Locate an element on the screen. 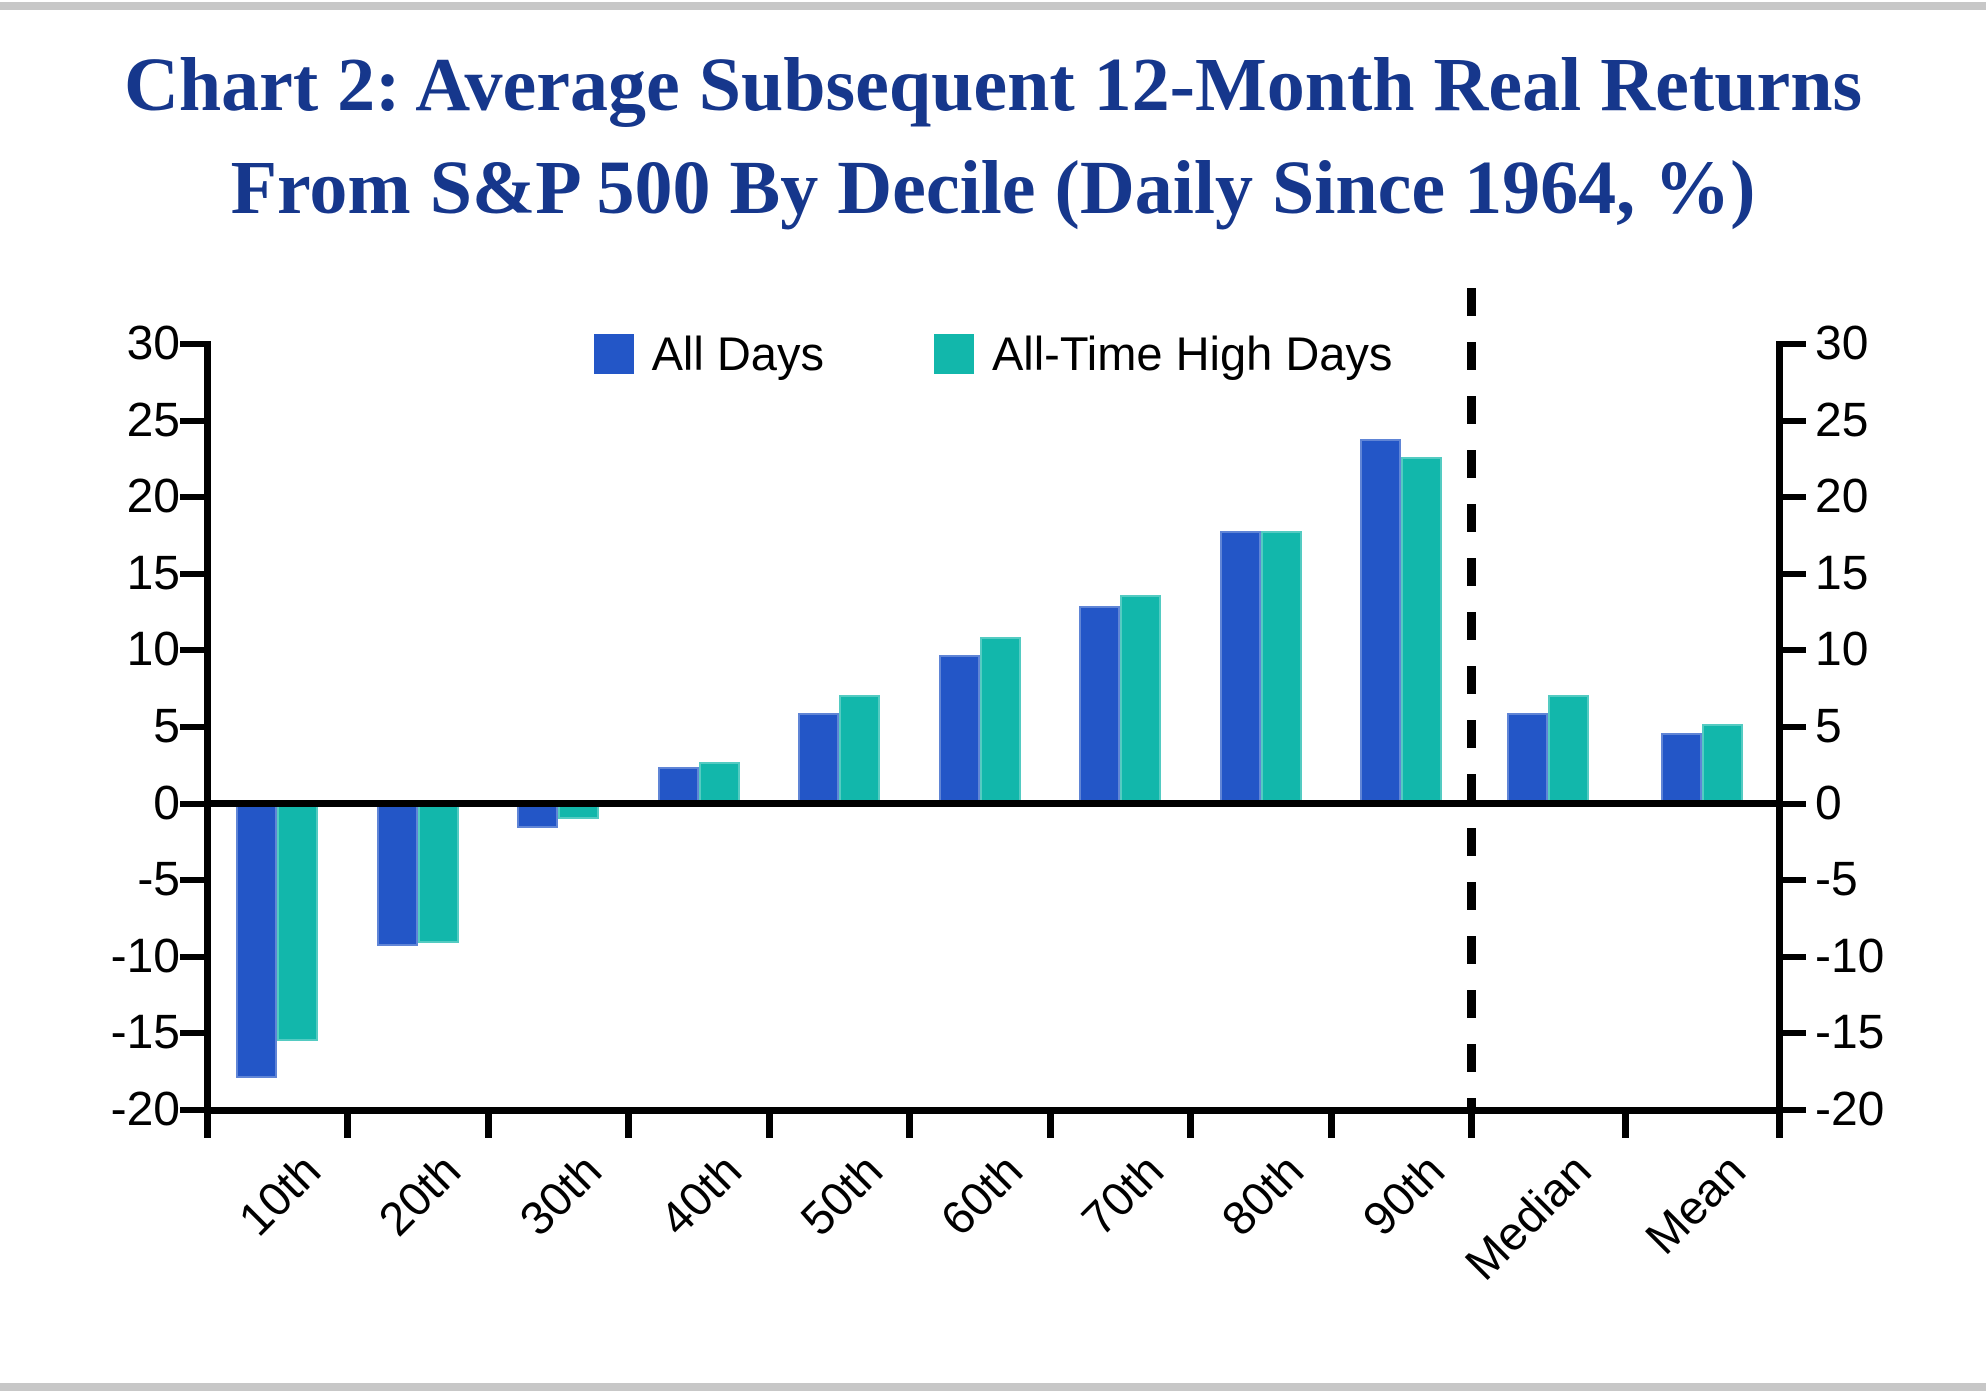 This screenshot has height=1394, width=1986. legend-swatch-all-days is located at coordinates (613, 353).